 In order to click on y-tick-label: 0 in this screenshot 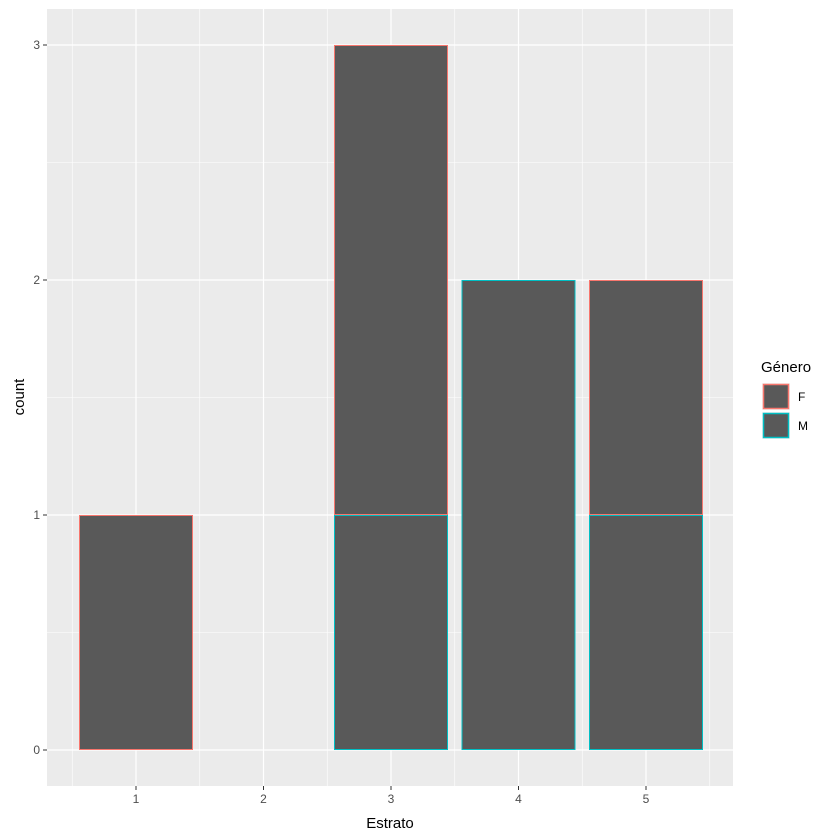, I will do `click(36, 750)`.